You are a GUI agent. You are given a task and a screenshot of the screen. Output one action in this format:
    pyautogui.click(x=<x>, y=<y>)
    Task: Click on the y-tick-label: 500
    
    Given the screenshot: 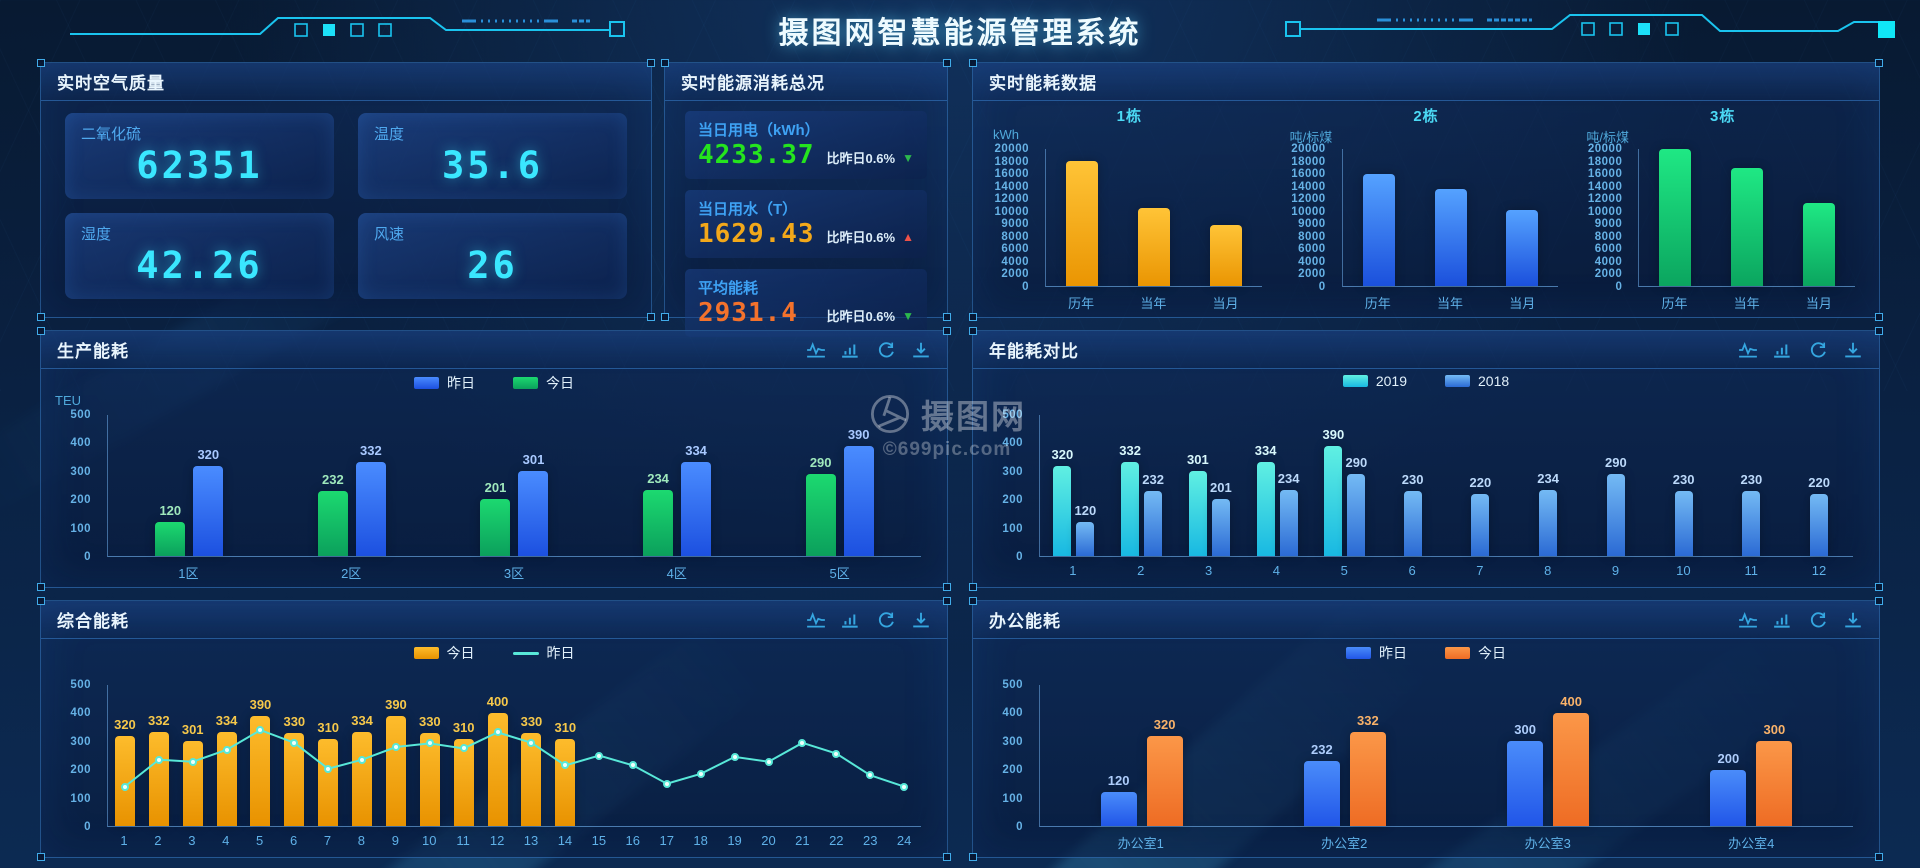 What is the action you would take?
    pyautogui.click(x=80, y=415)
    